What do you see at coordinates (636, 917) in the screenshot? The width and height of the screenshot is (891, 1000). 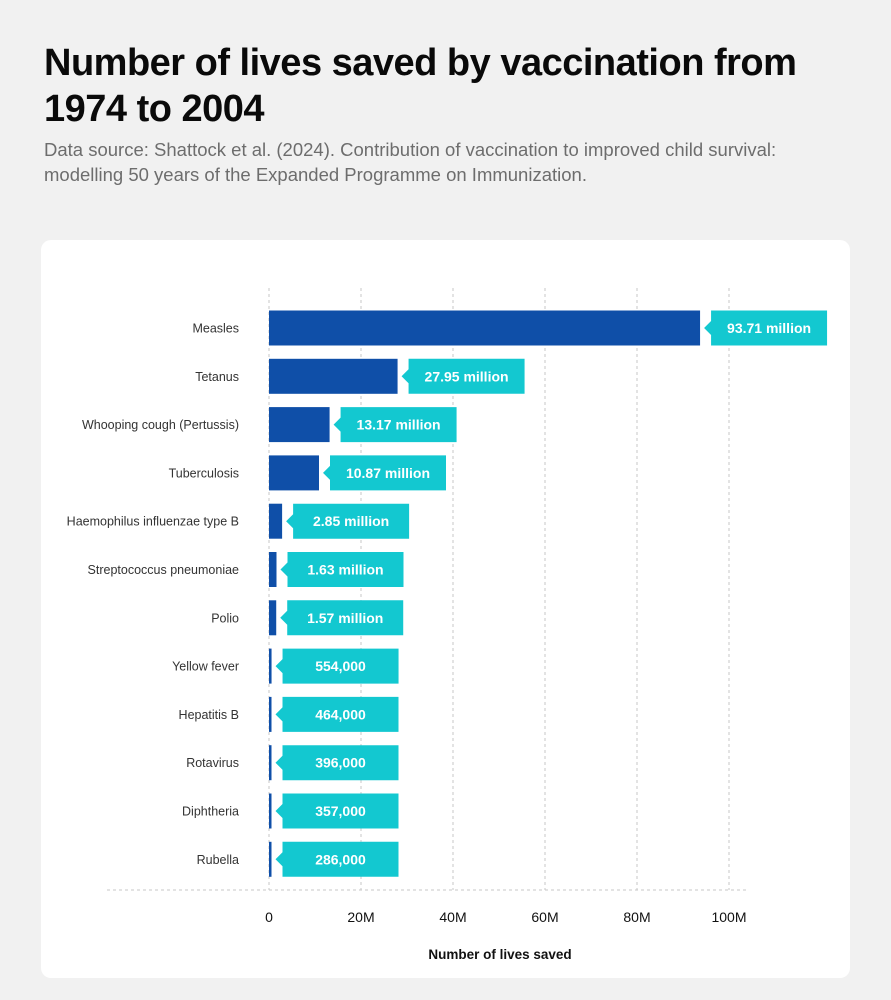 I see `x-tick-label: 80M` at bounding box center [636, 917].